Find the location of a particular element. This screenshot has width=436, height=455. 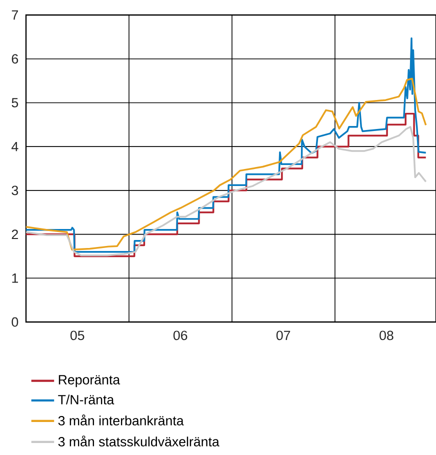

x-tick-label: 06 is located at coordinates (180, 335).